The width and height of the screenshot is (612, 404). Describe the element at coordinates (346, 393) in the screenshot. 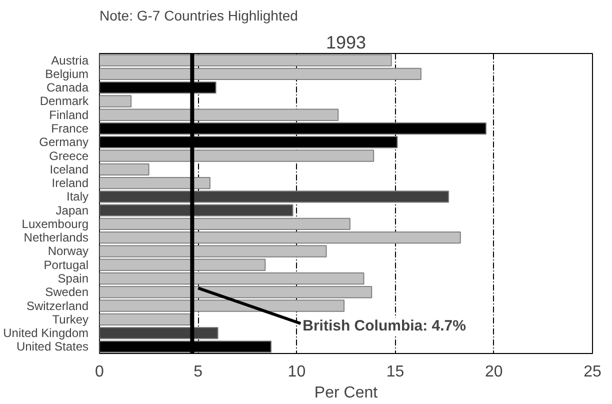

I see `x-axis-title: Per Cent` at that location.